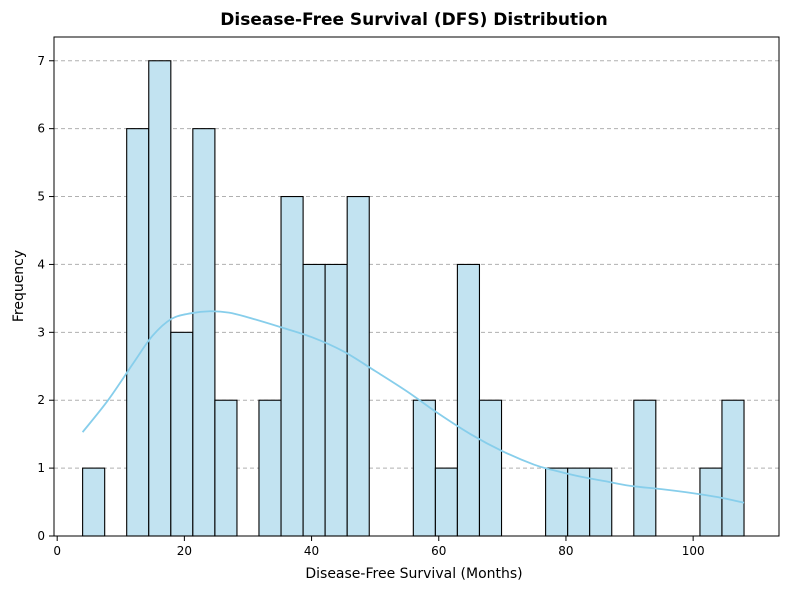 This screenshot has width=790, height=590. I want to click on y-tick-label: 2, so click(41, 400).